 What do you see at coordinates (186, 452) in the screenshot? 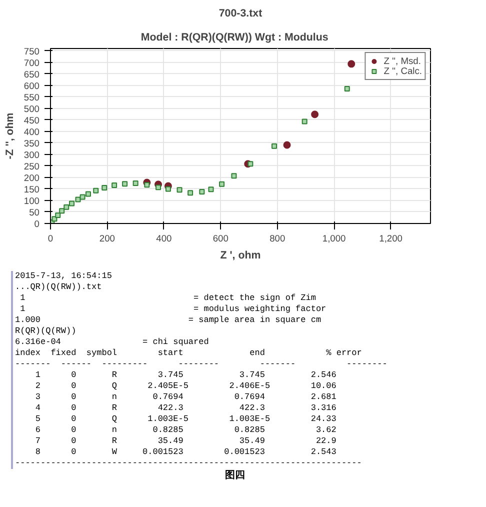
I see `text: 8 0 W 0.001523 0.001523 2.543` at bounding box center [186, 452].